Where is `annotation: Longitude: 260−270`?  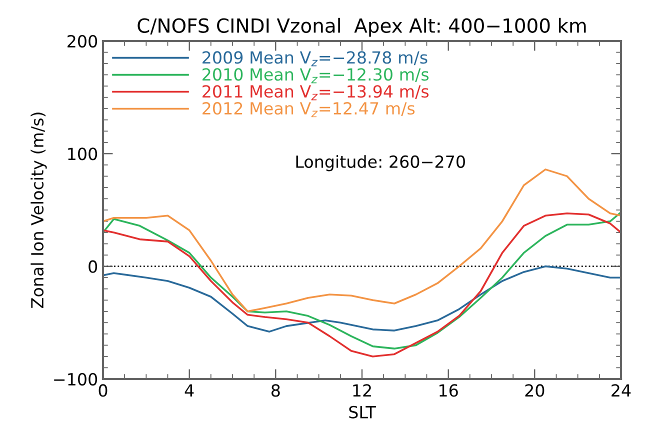 annotation: Longitude: 260−270 is located at coordinates (380, 163).